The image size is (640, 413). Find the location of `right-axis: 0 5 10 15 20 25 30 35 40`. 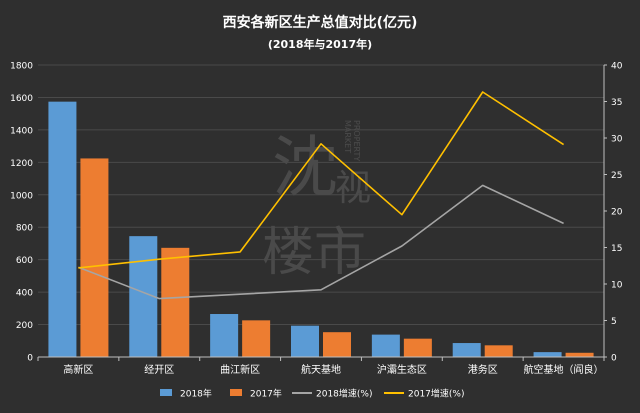

right-axis: 0 5 10 15 20 25 30 35 40 is located at coordinates (613, 213).